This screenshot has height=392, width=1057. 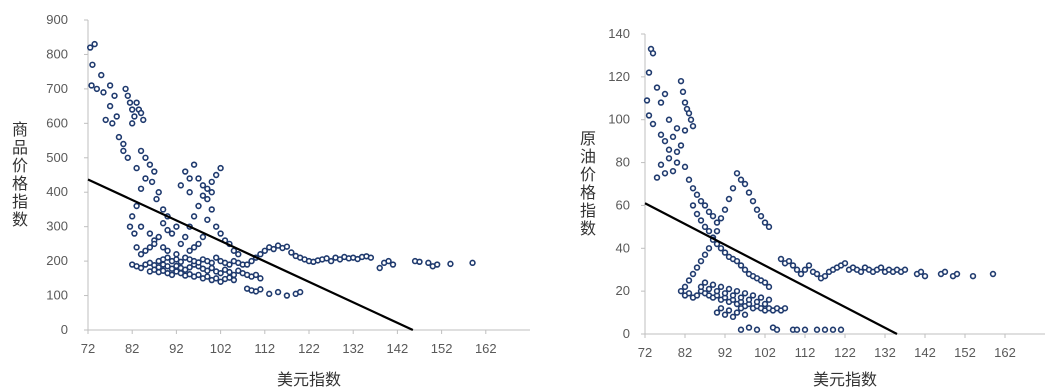 I want to click on x-tick-label: 162, so click(x=1005, y=352).